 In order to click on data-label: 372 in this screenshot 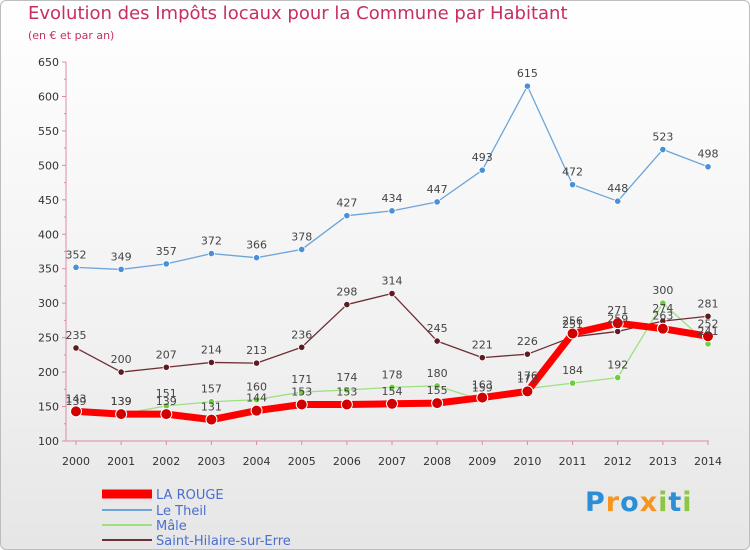, I will do `click(211, 241)`.